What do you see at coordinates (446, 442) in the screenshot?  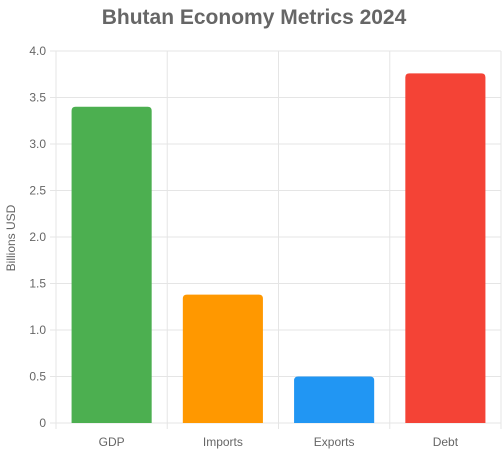 I see `x-tick-label: Debt` at bounding box center [446, 442].